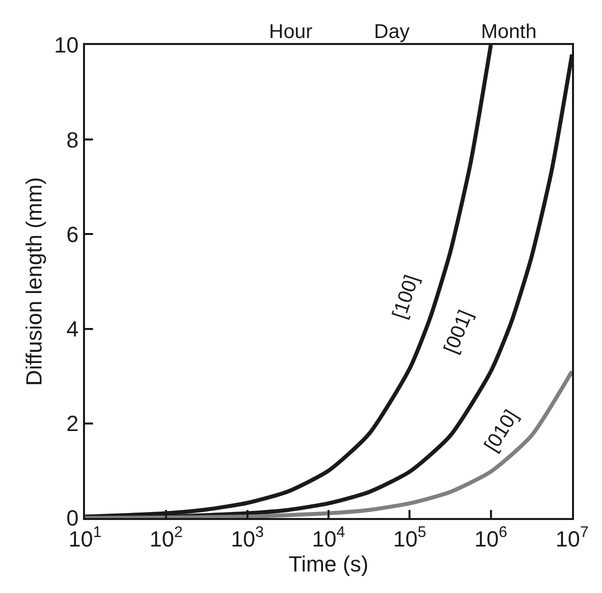  What do you see at coordinates (406, 297) in the screenshot?
I see `annotation: [100]` at bounding box center [406, 297].